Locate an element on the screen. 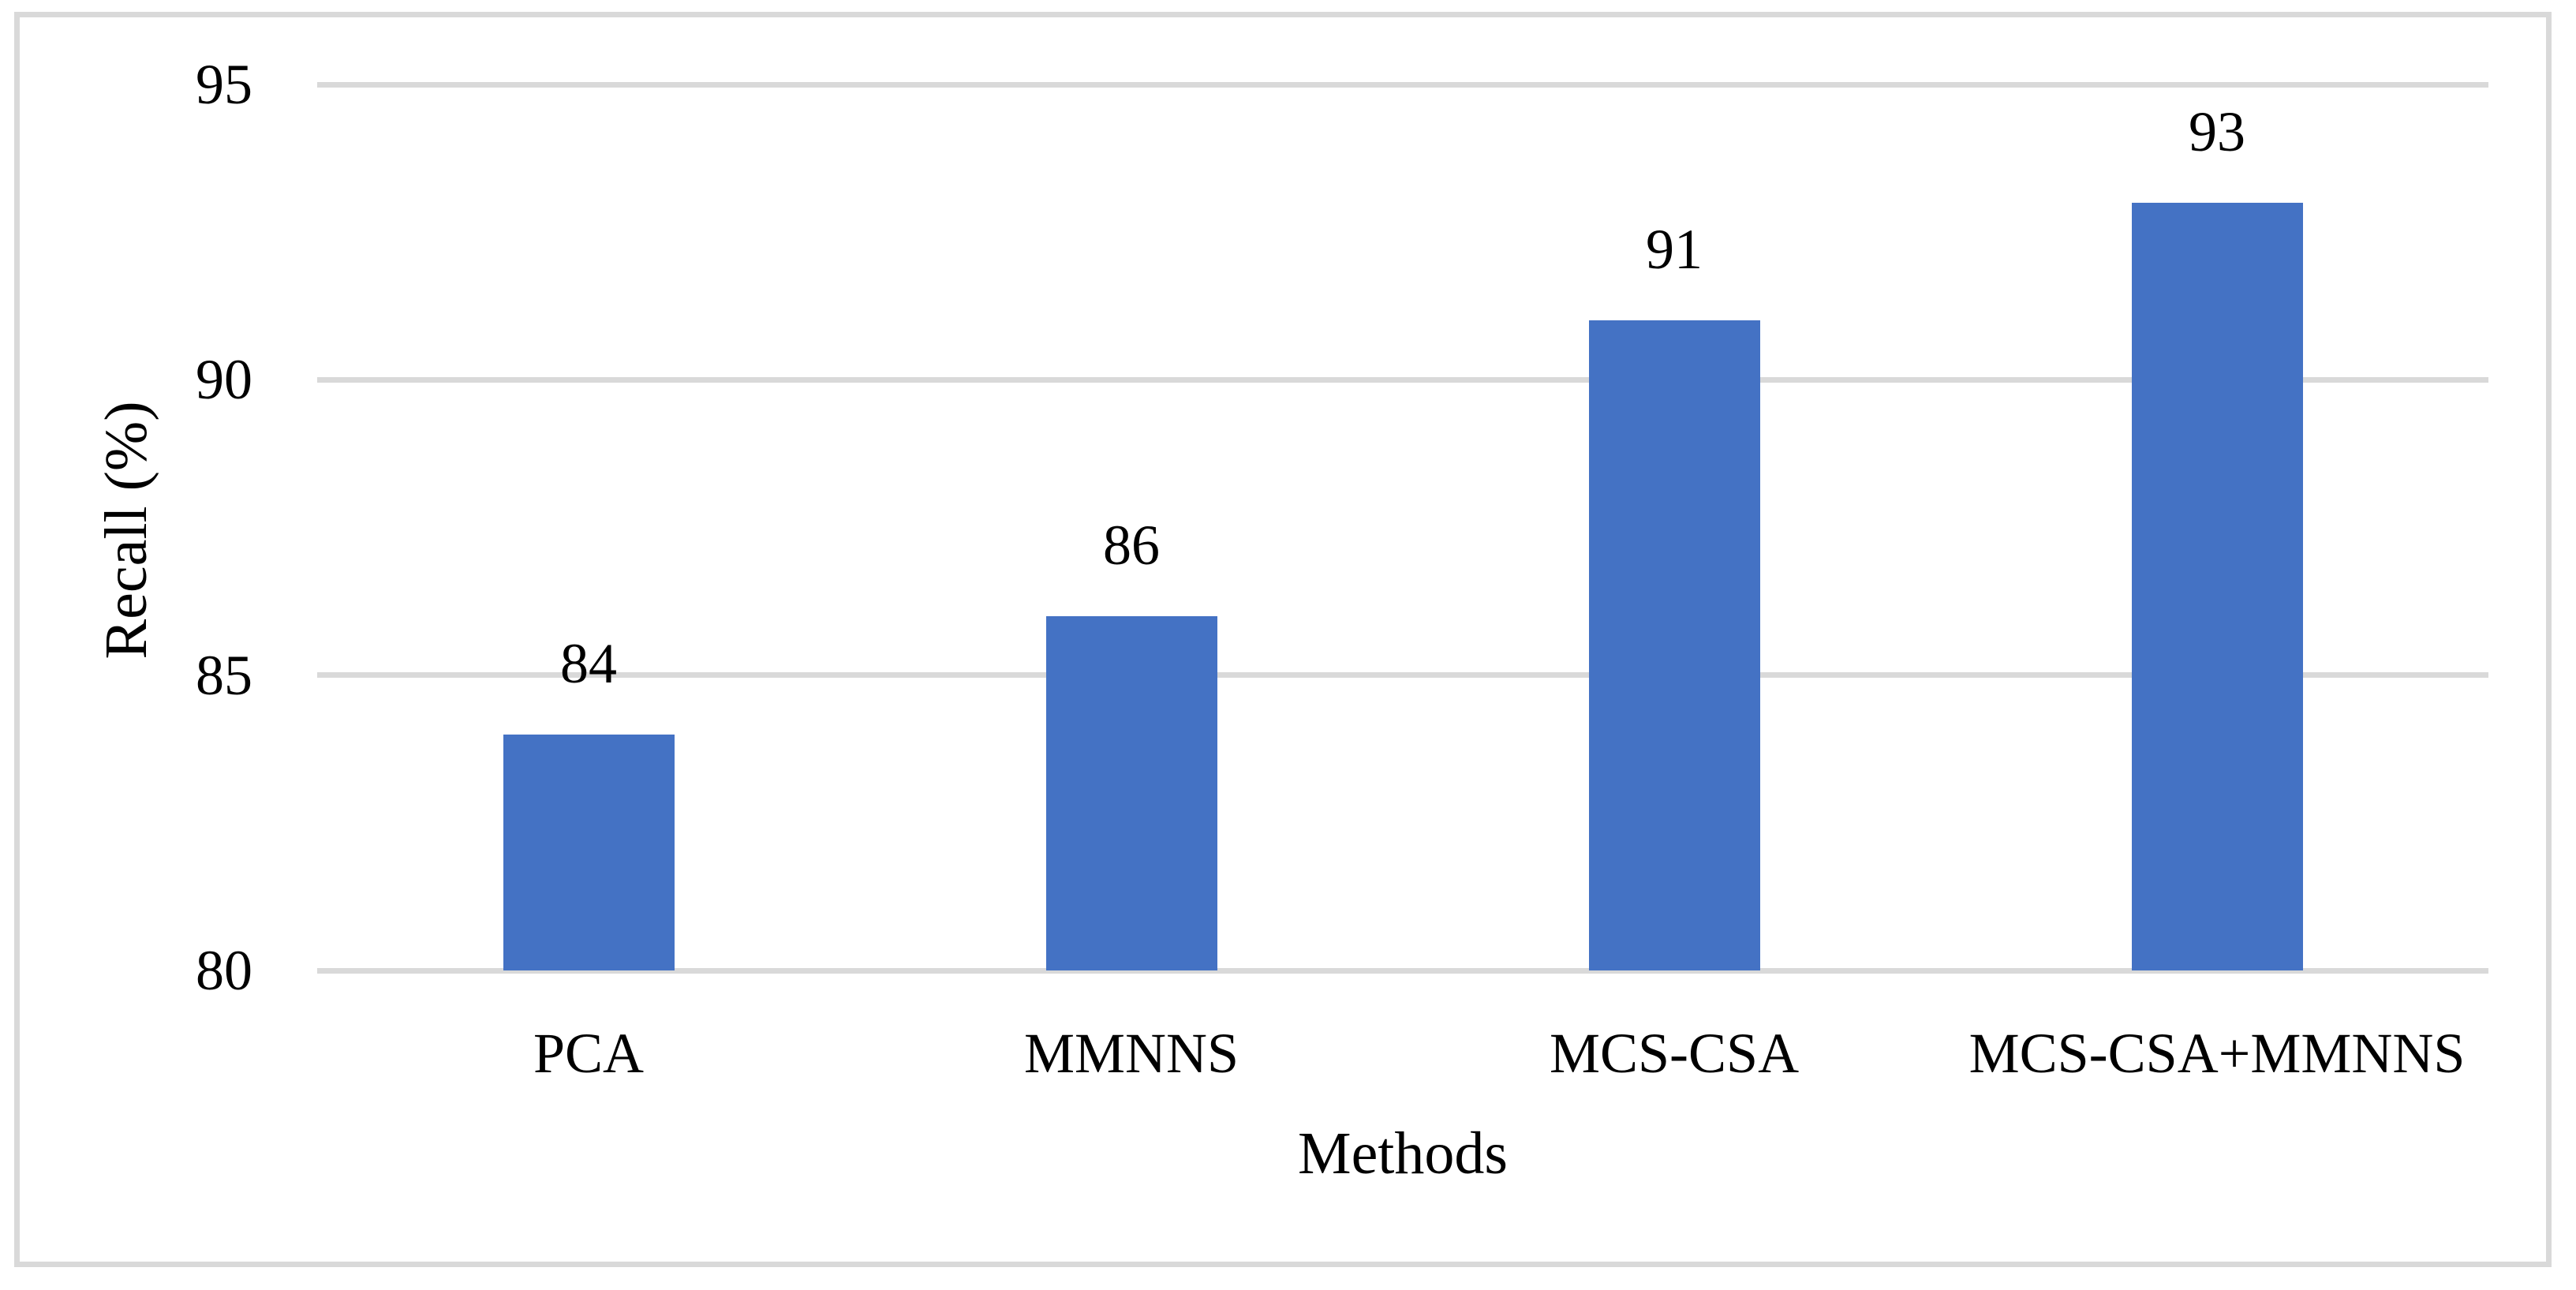  y-axis-title: Recall (%) is located at coordinates (126, 530).